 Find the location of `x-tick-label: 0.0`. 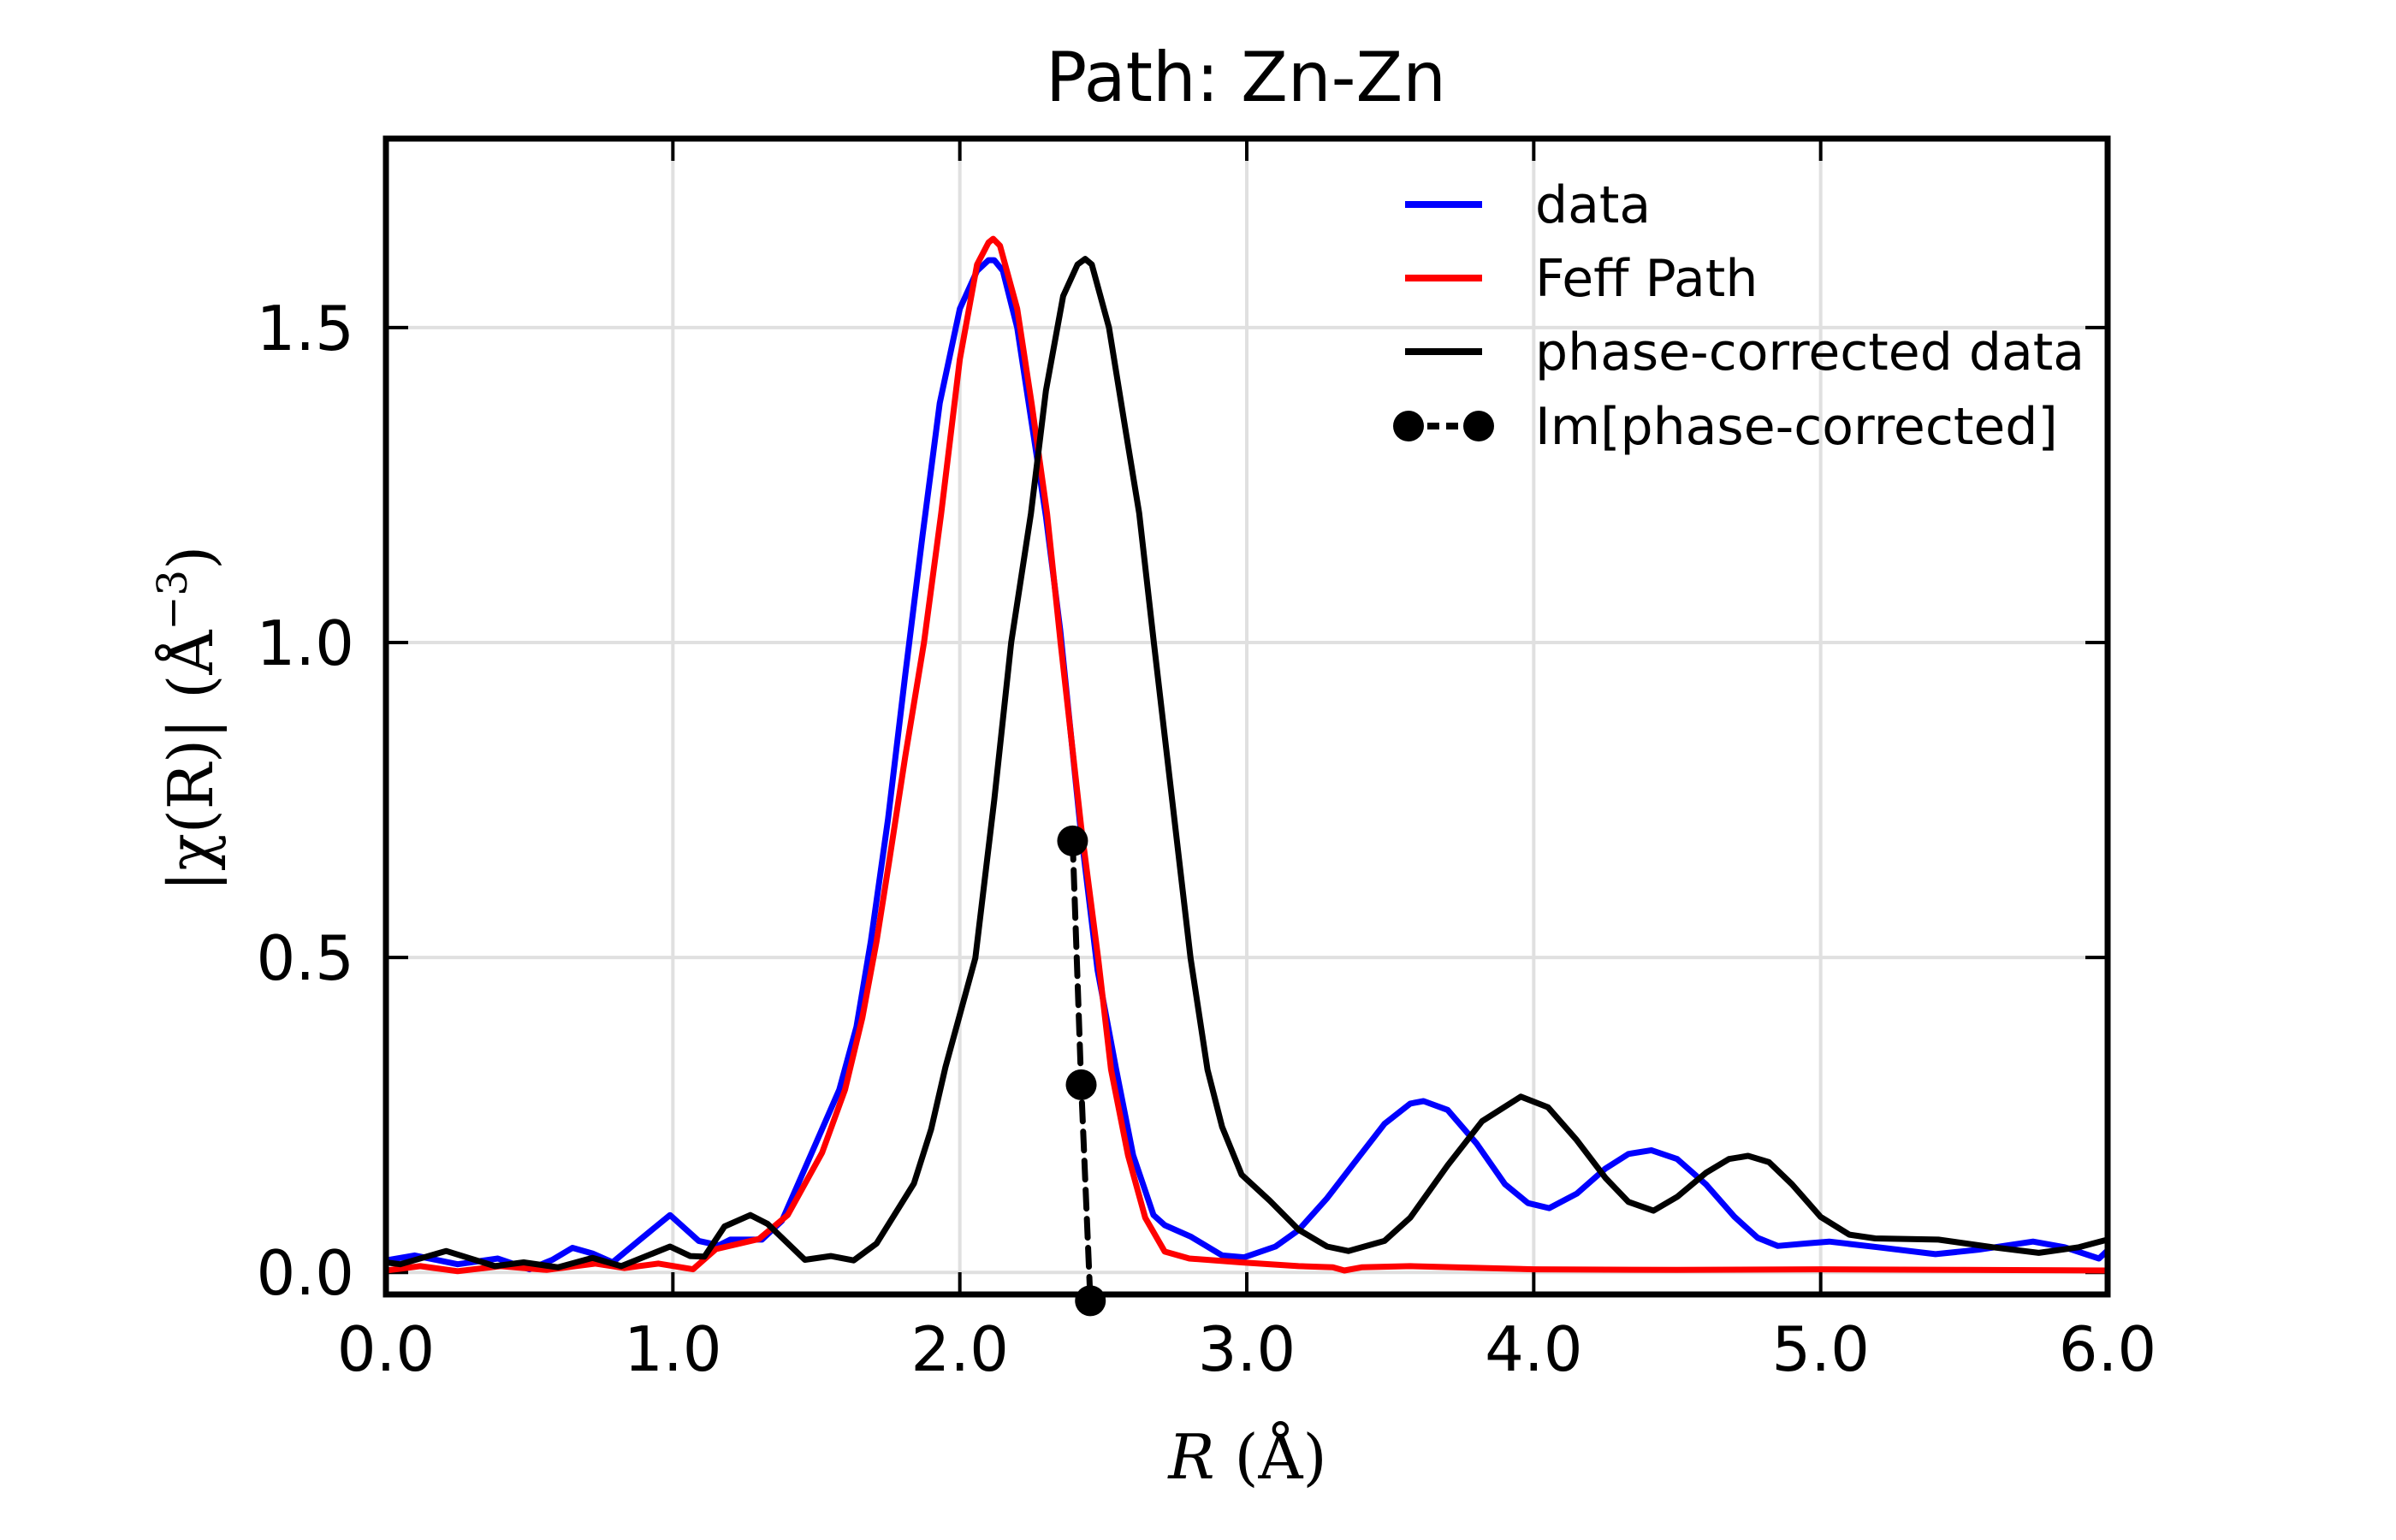

x-tick-label: 0.0 is located at coordinates (386, 1349).